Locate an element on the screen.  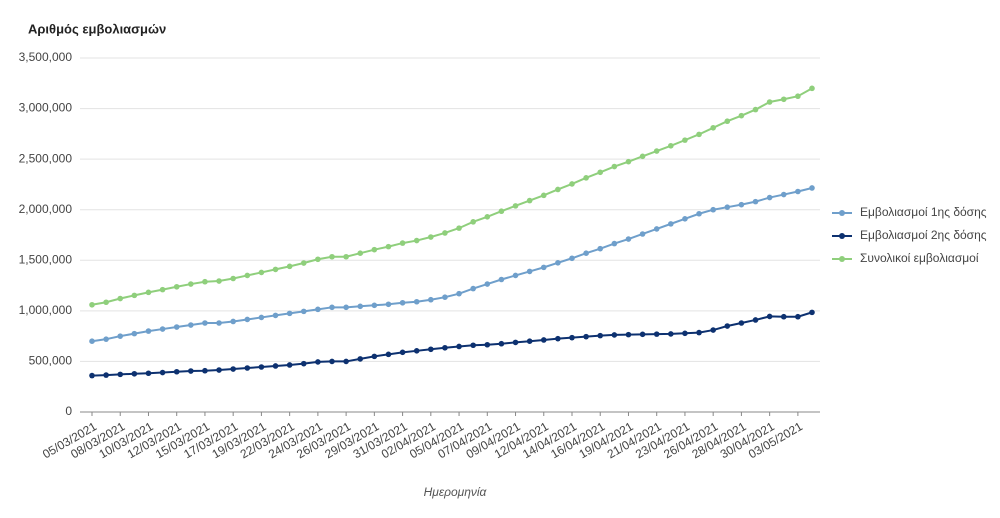
y-tick-label: 1,500,000 is located at coordinates (46, 259).